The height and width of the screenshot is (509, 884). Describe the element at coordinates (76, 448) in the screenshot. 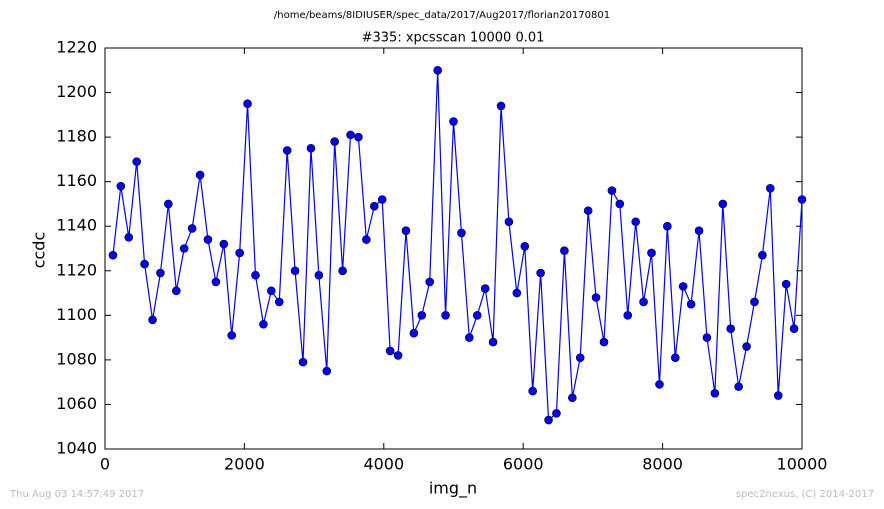

I see `y-tick-label: 1040` at that location.